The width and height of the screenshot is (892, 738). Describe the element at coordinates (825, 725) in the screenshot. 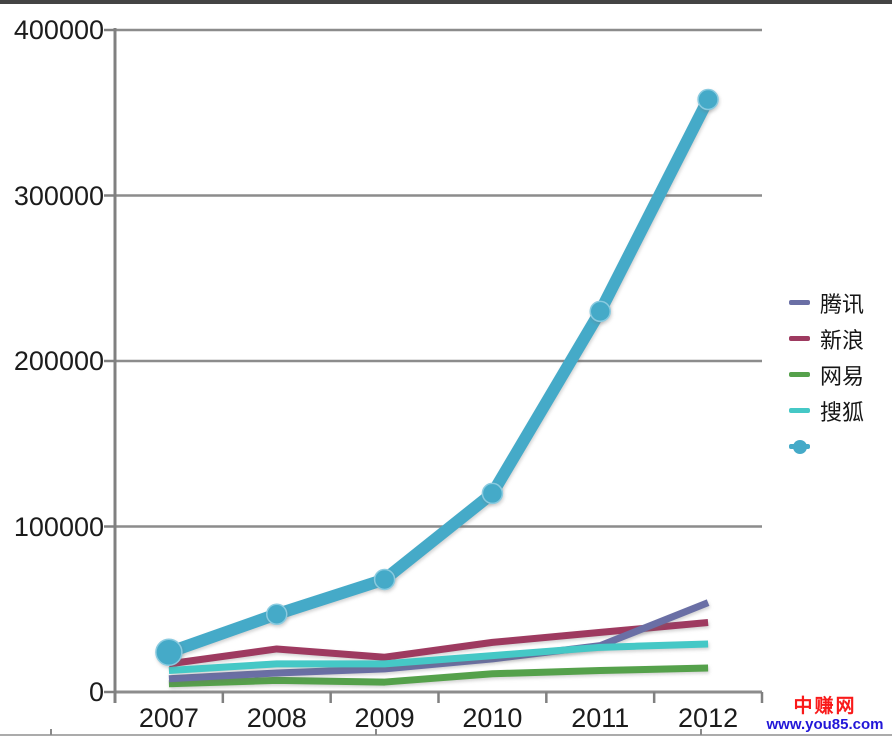

I see `watermark-site-url: www.you85.com` at that location.